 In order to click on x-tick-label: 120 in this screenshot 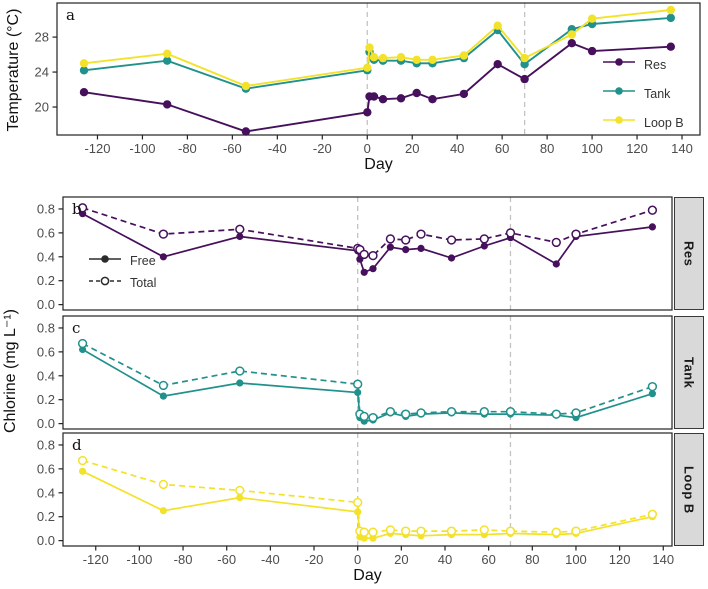, I will do `click(620, 559)`.